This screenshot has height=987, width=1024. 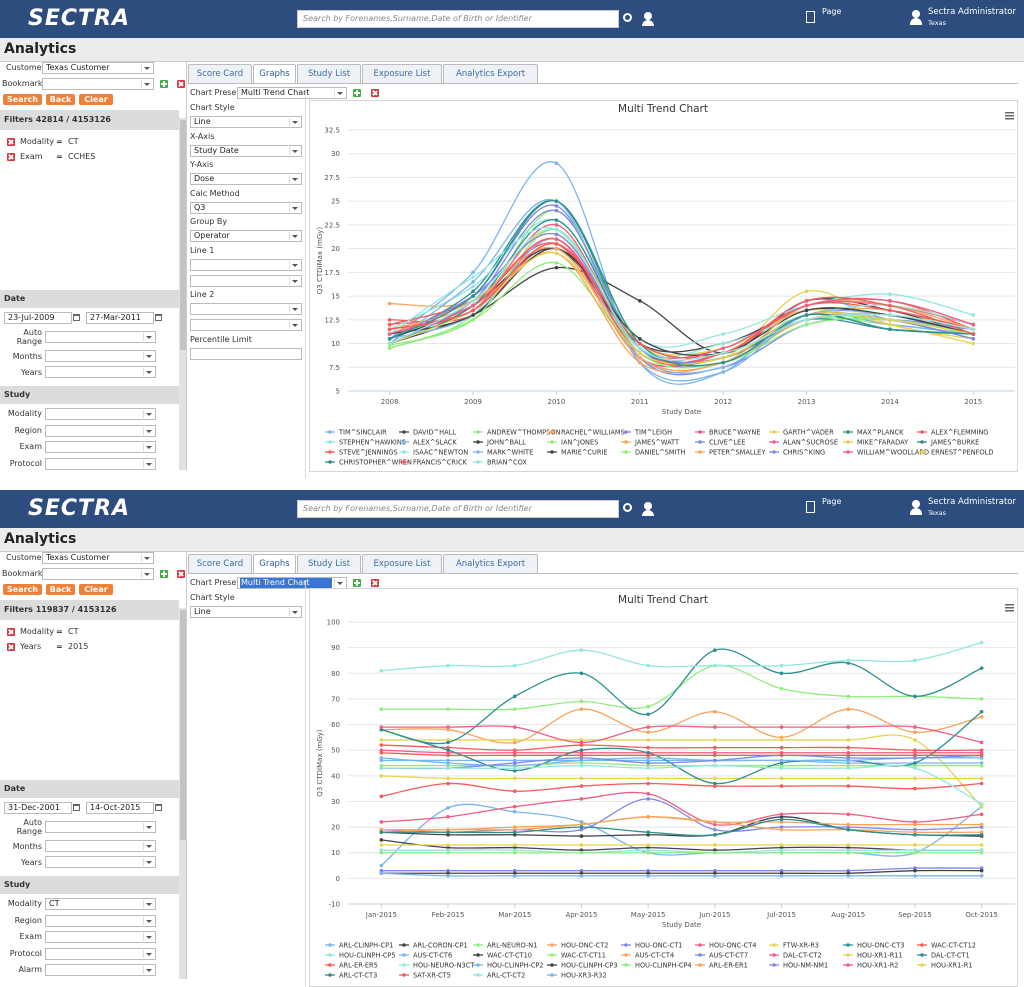 I want to click on logo: SECTRA, so click(x=79, y=508).